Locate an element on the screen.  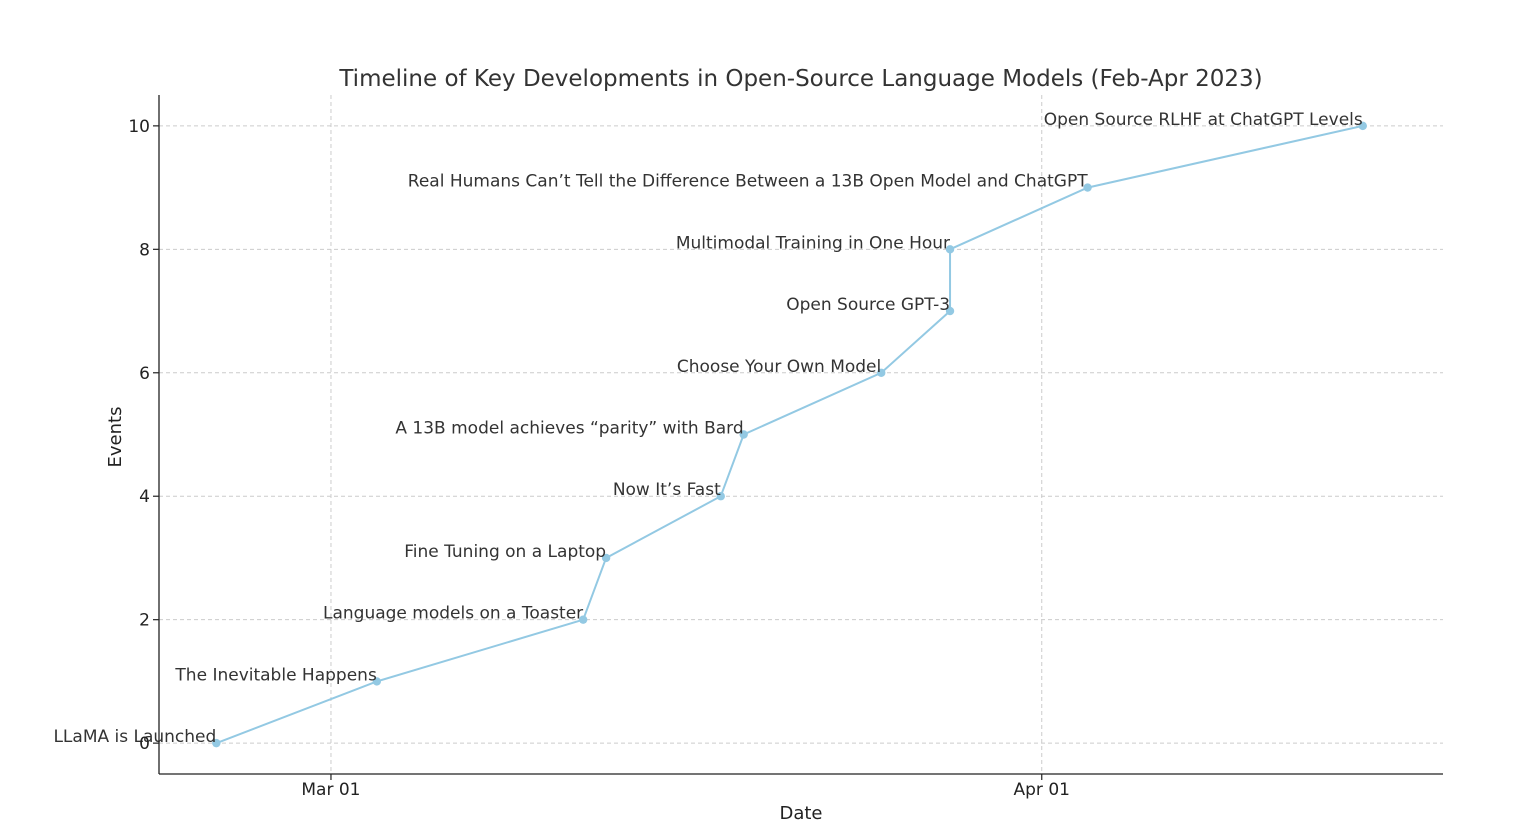
y-tick-label: 6 is located at coordinates (144, 374).